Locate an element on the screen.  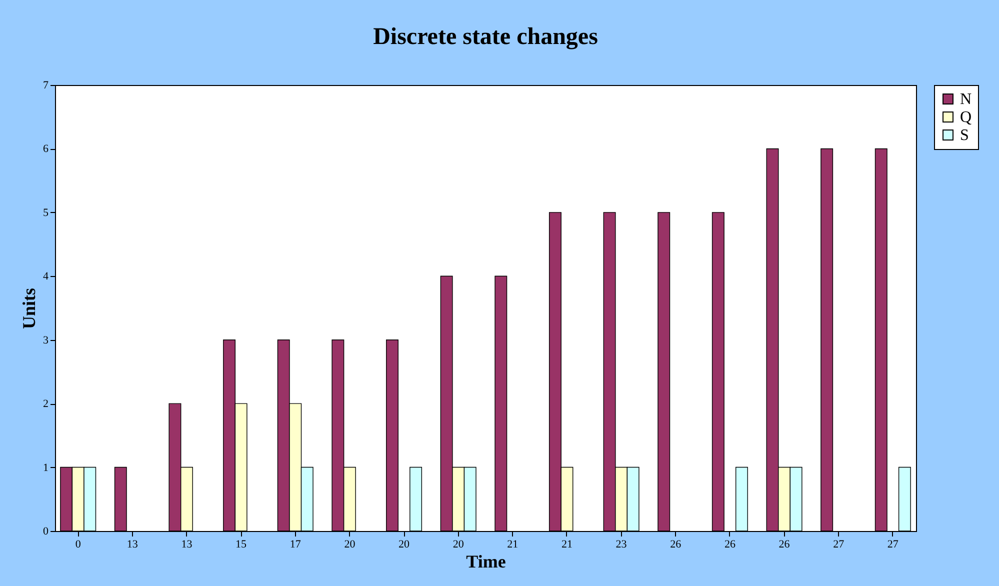
chart-title: Discrete state changes is located at coordinates (485, 37).